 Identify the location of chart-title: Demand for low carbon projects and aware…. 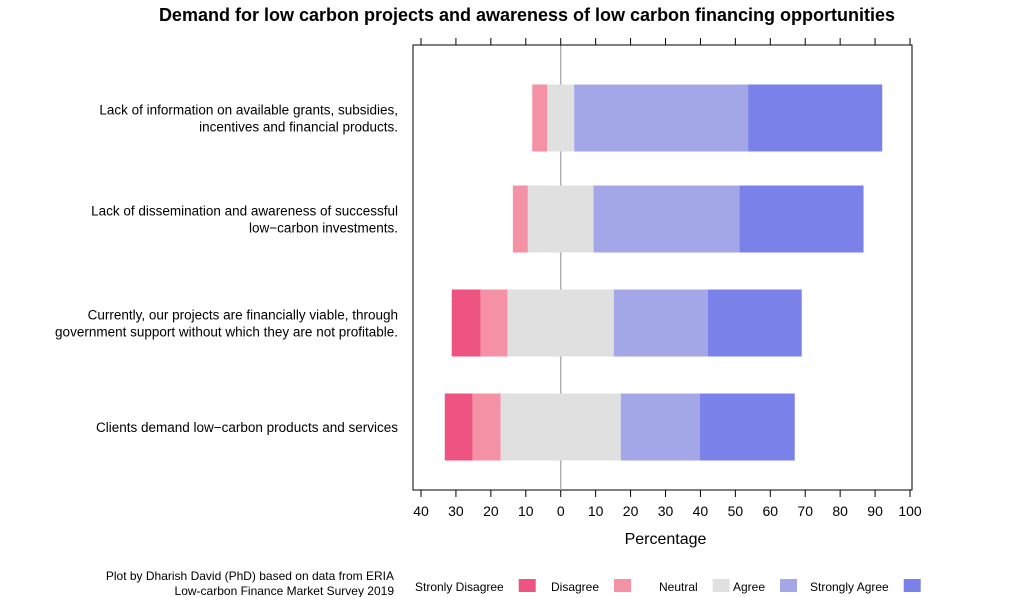
(527, 15).